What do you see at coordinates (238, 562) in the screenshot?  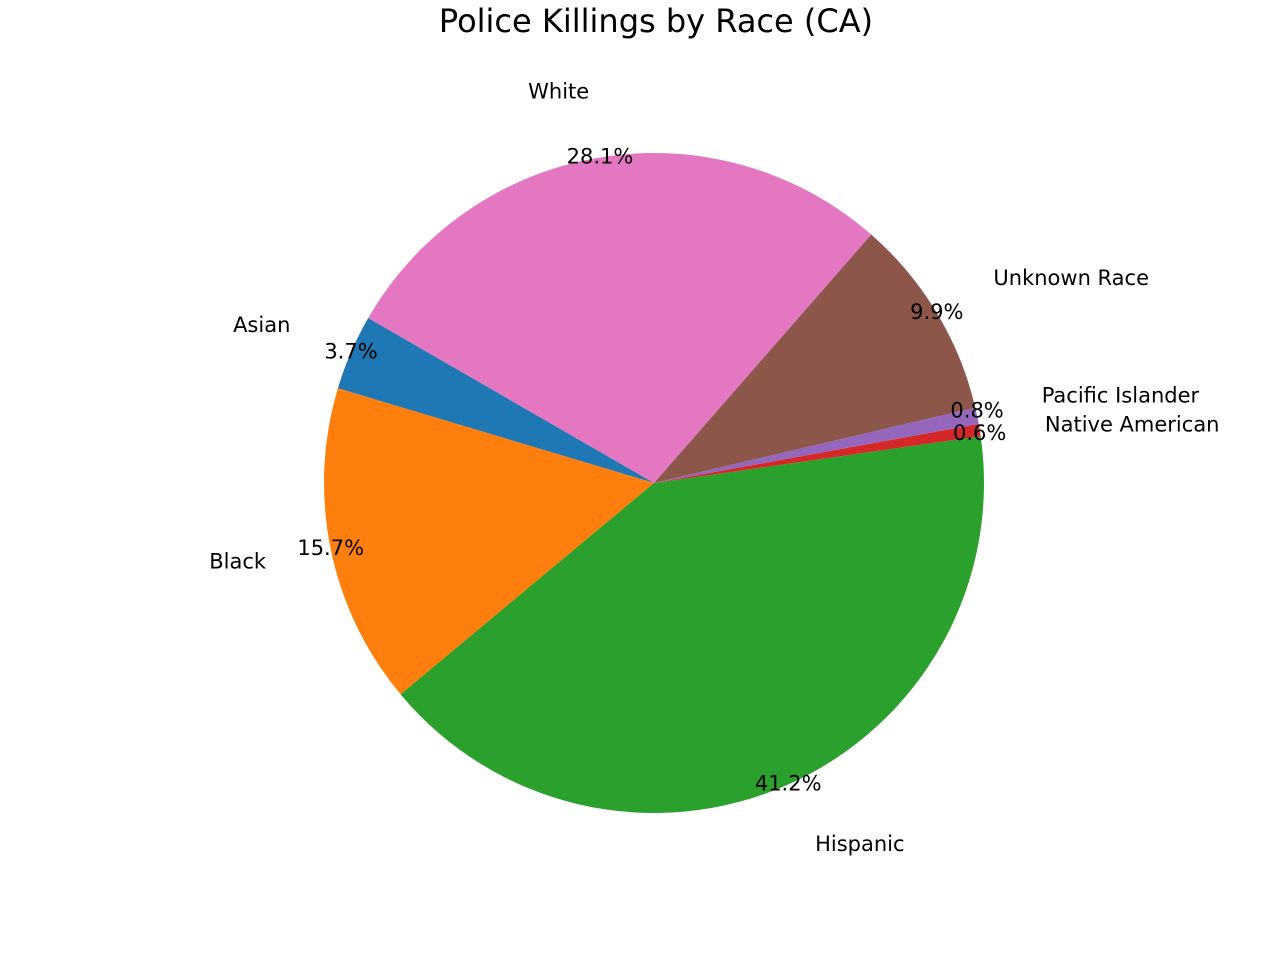 I see `slice-label-black: Black` at bounding box center [238, 562].